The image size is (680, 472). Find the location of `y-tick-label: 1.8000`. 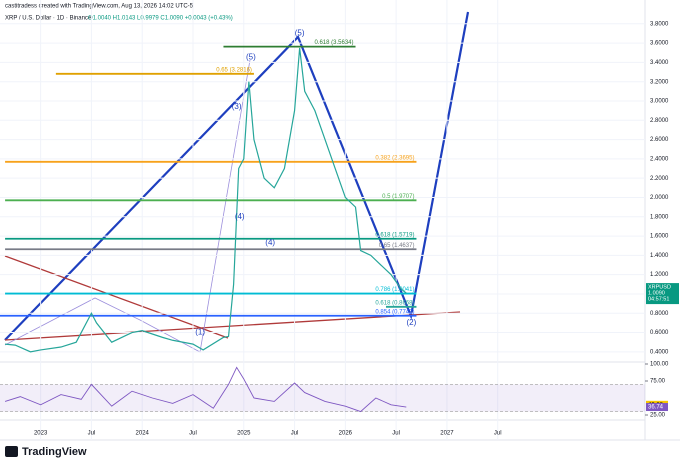

y-tick-label: 1.8000 is located at coordinates (659, 217).